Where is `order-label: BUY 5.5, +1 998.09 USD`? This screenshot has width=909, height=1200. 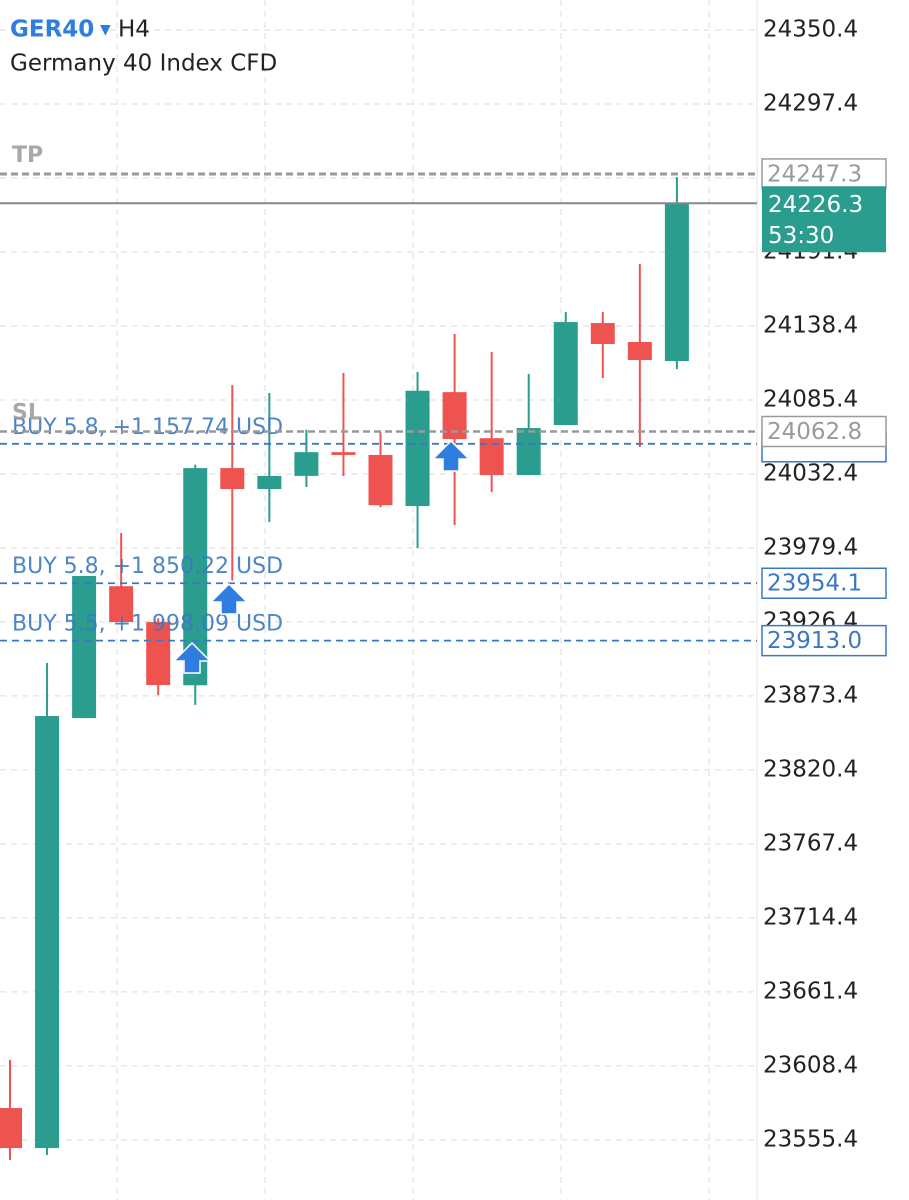 order-label: BUY 5.5, +1 998.09 USD is located at coordinates (147, 624).